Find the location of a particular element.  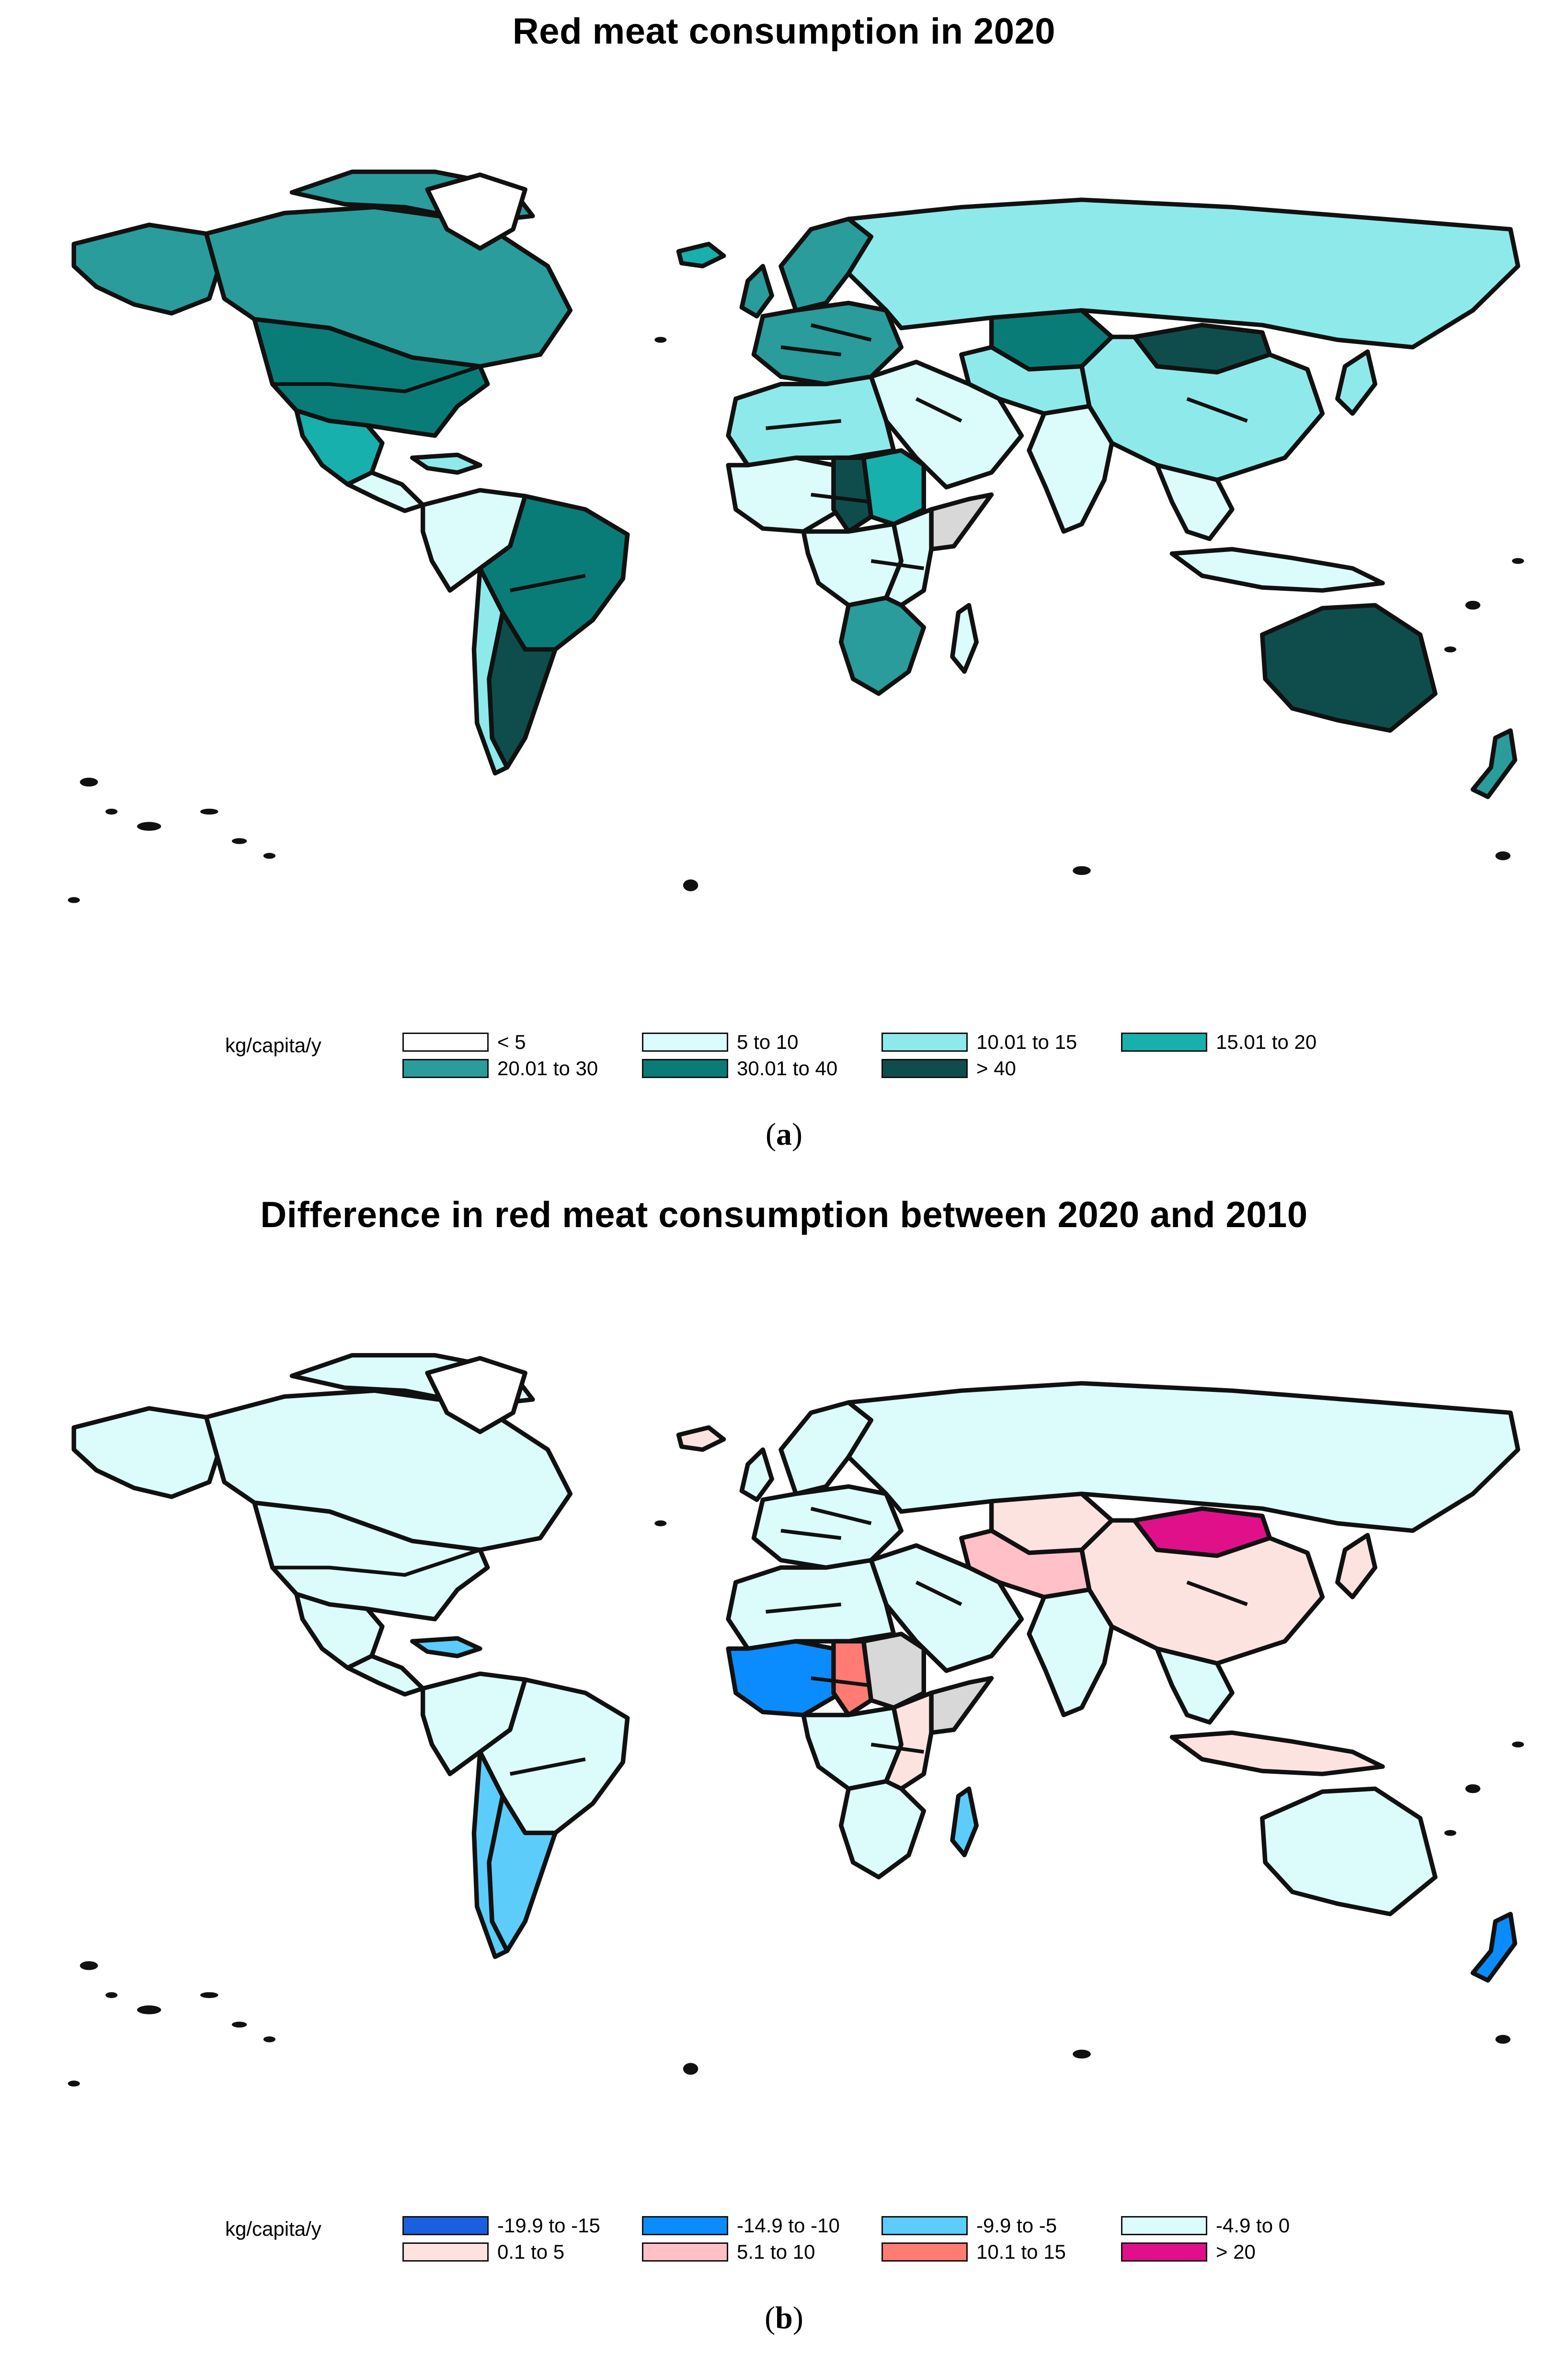

region-australia is located at coordinates (1349, 1851).